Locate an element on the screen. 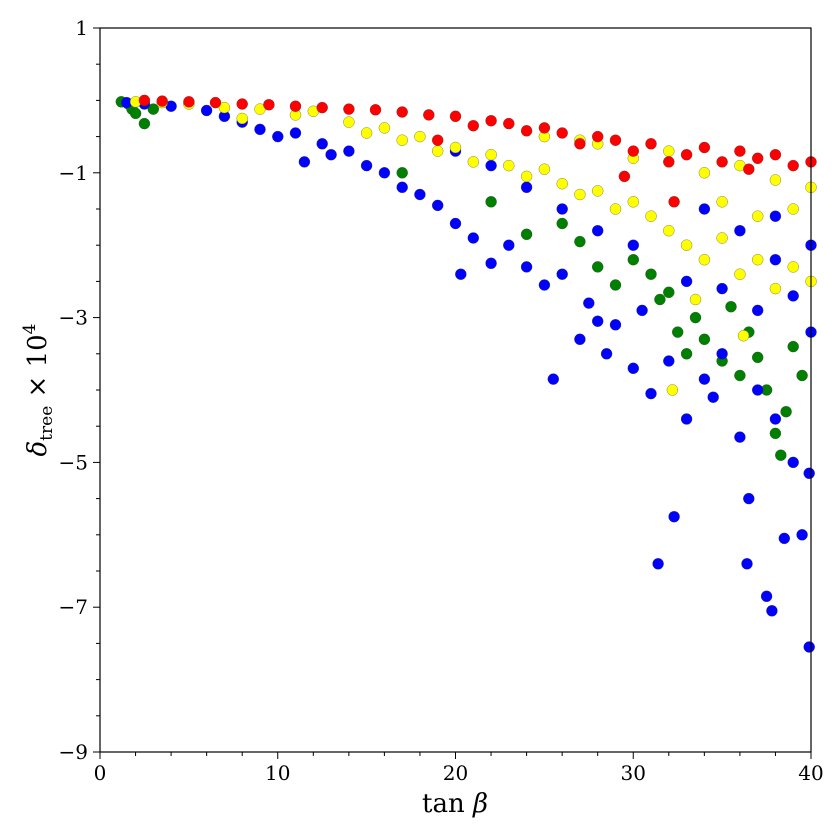 The width and height of the screenshot is (840, 840). y-tick-label--9: −9 is located at coordinates (73, 752).